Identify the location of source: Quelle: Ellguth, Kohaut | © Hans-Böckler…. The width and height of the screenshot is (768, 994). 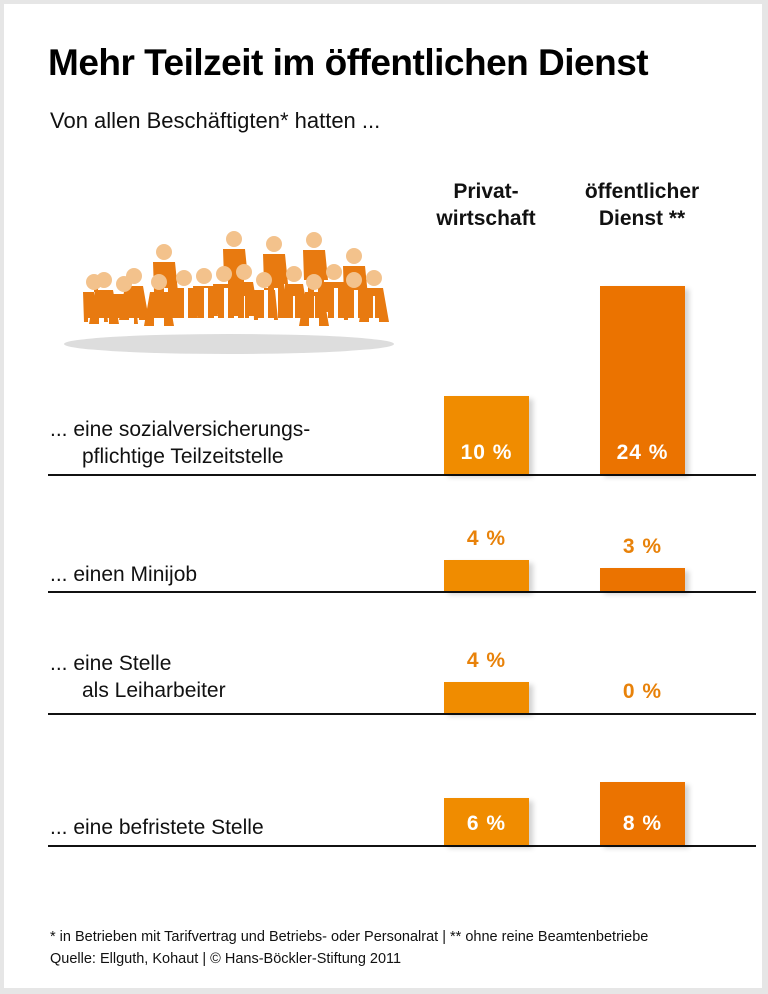
(226, 959).